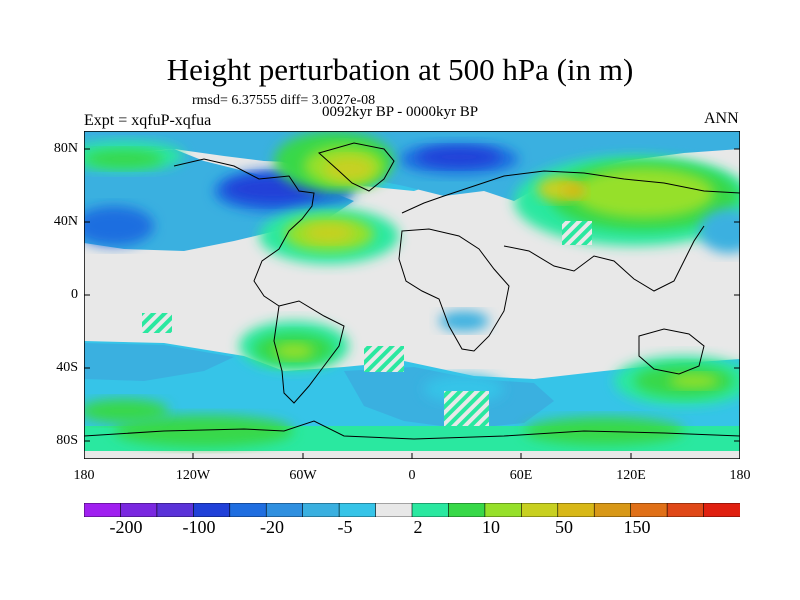  What do you see at coordinates (284, 100) in the screenshot?
I see `stats-text: rmsd= 6.37555 diff= 3.0027e-08` at bounding box center [284, 100].